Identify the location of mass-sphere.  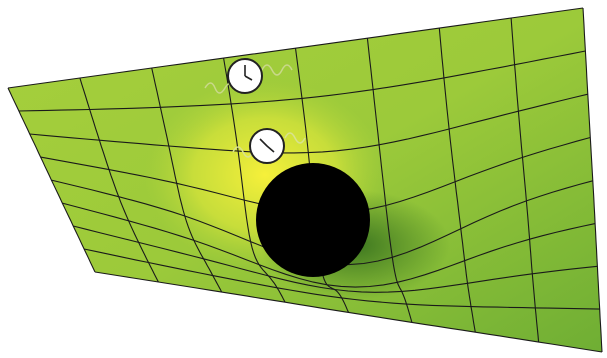
(313, 220).